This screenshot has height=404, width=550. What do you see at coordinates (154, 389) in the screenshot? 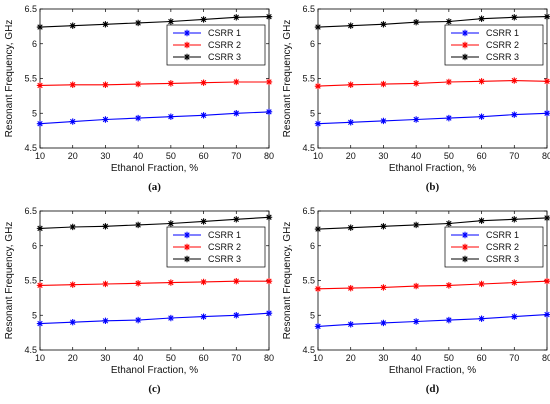
I see `panel-label: (c)` at bounding box center [154, 389].